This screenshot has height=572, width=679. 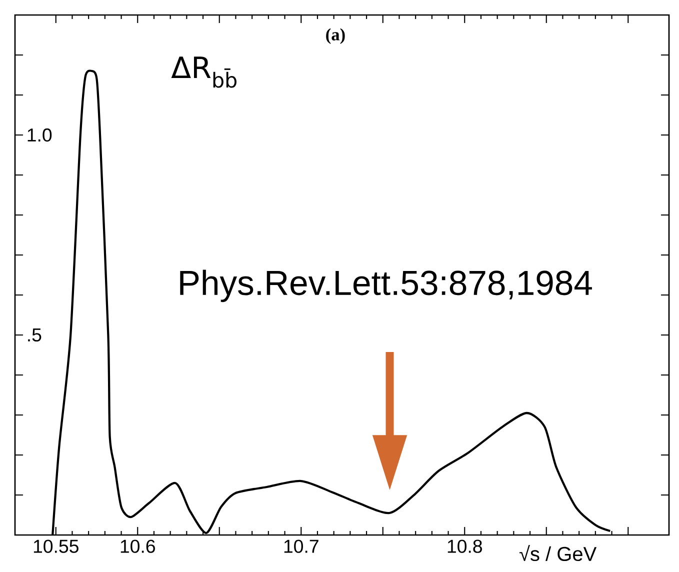 I want to click on x-tick-label: 10.55, so click(x=56, y=546).